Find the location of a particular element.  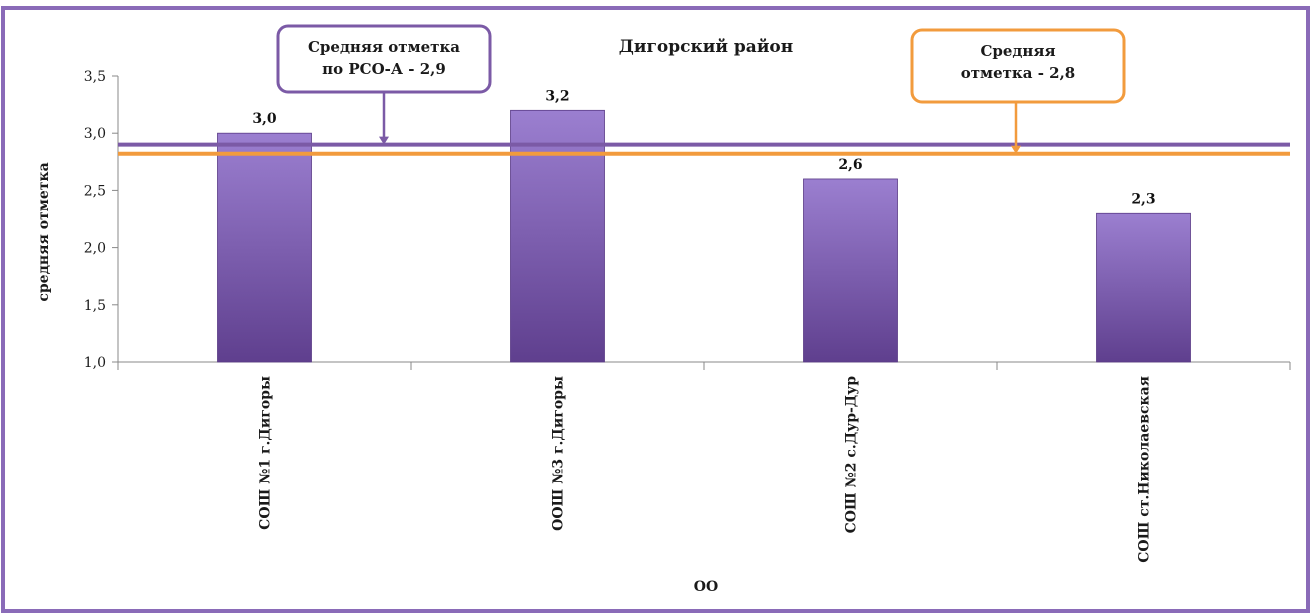

y-tick-label: 2,5 is located at coordinates (95, 191).